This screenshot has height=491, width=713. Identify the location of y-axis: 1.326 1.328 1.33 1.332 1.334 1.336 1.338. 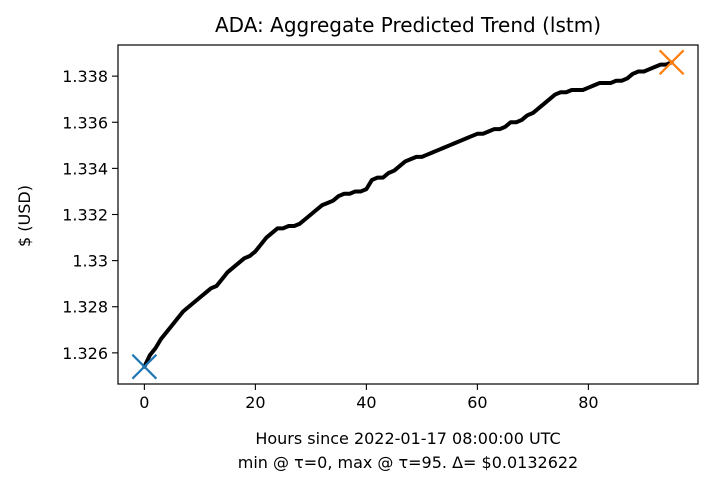
(90, 215).